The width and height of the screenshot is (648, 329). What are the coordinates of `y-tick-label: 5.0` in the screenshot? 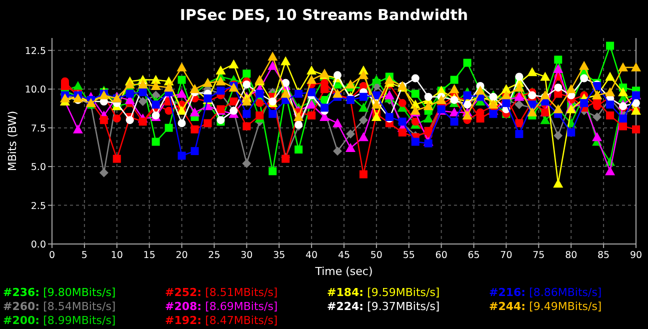 It's located at (38, 168).